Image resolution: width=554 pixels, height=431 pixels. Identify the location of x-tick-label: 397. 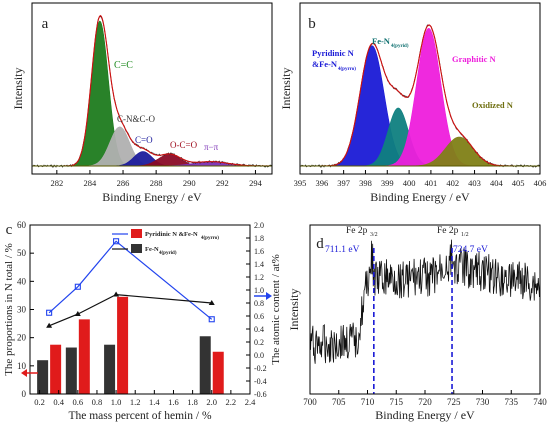
(343, 183).